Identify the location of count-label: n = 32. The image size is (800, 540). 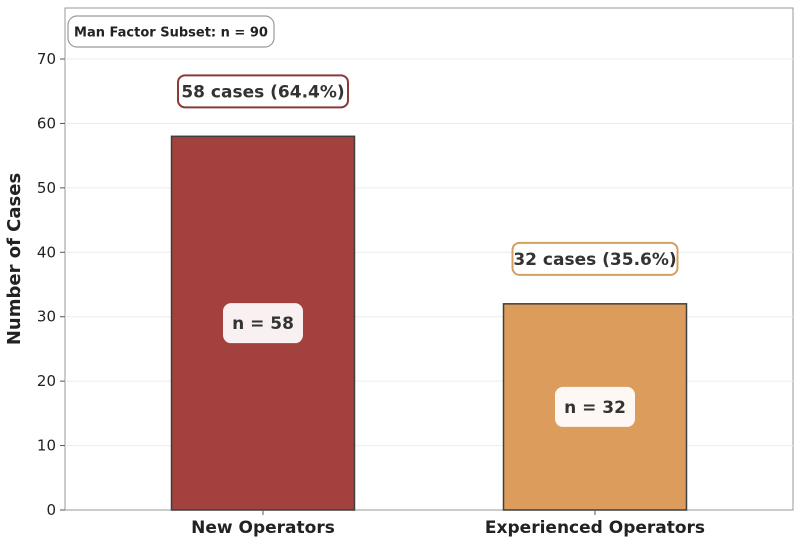
(595, 406).